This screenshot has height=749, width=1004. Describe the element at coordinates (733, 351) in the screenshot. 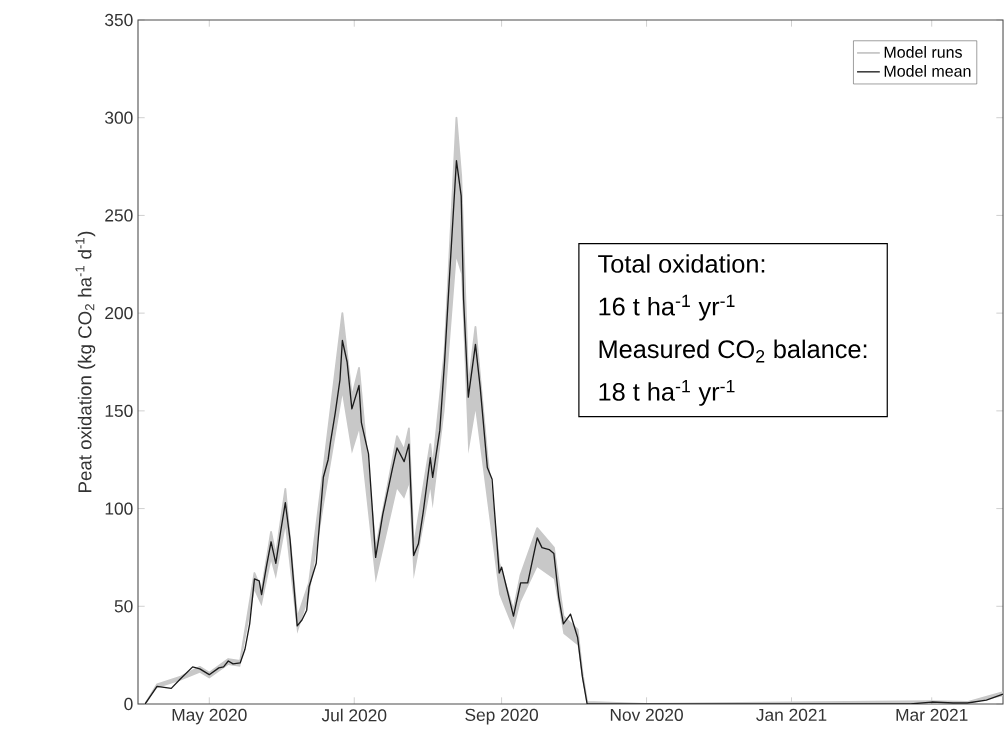

I see `annotation: Measured CO$_{2}$ balance:` at that location.